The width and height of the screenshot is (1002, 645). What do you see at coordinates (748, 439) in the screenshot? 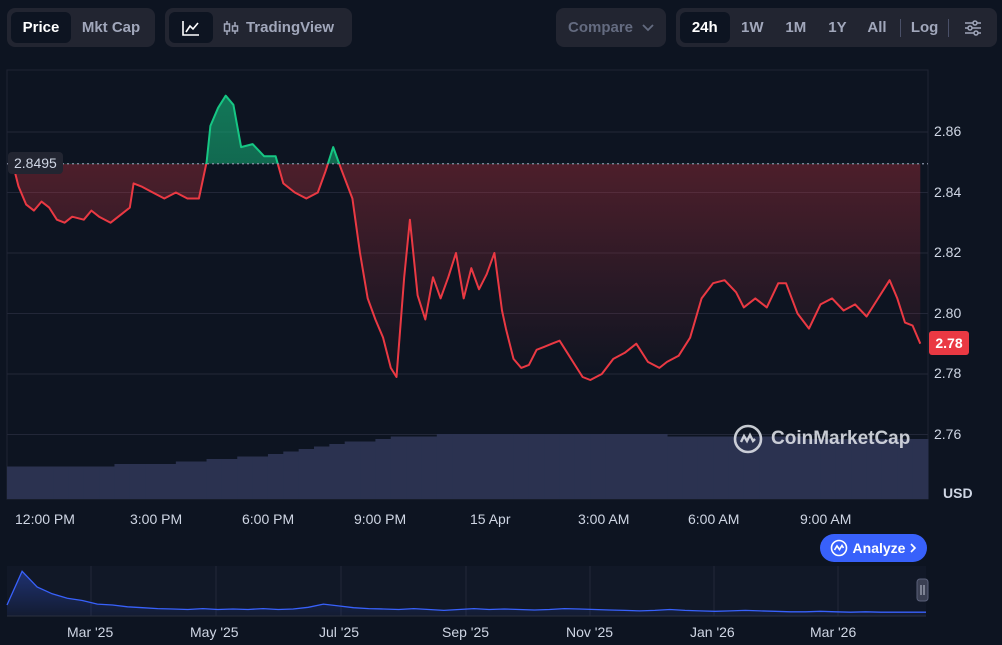
I see `coinmarketcap-logo-icon` at bounding box center [748, 439].